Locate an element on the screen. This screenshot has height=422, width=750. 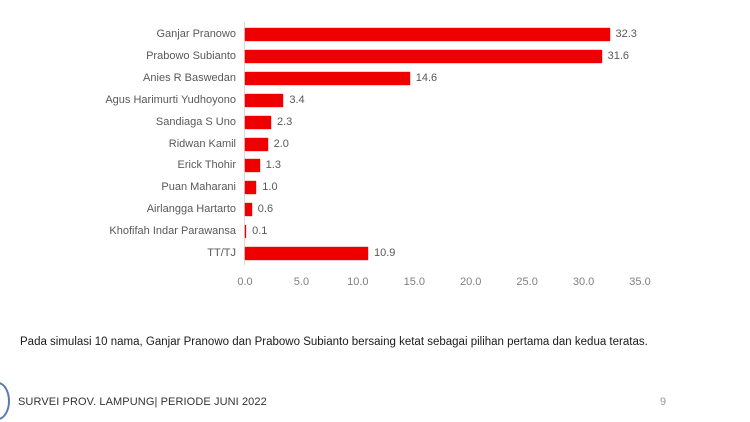
category-label: Ridwan Kamil is located at coordinates (202, 143).